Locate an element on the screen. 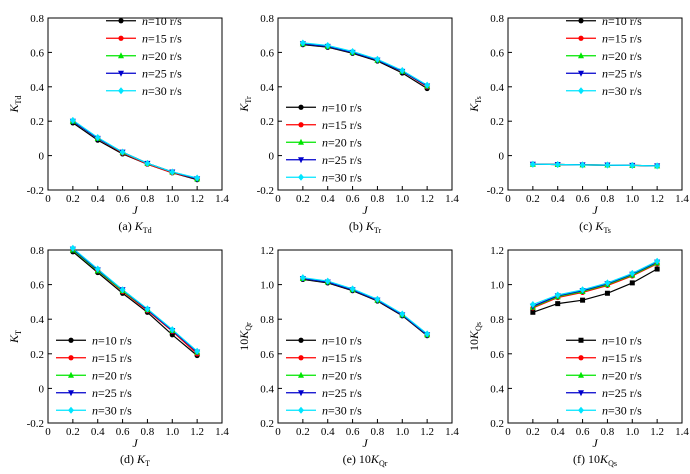 This screenshot has height=474, width=690. x-tick-label: 0.4 is located at coordinates (328, 432).